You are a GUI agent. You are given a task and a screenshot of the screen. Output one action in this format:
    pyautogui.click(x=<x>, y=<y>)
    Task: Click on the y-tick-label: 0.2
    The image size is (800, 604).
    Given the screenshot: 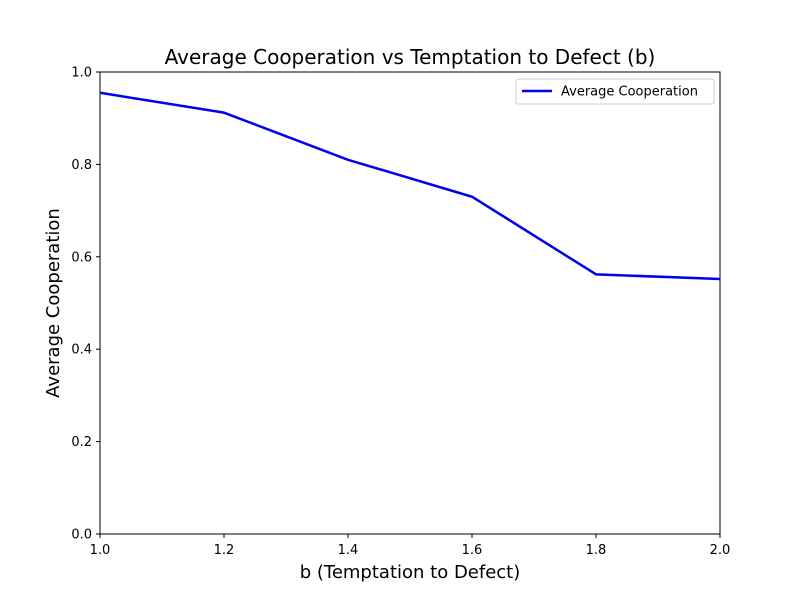 What is the action you would take?
    pyautogui.click(x=81, y=442)
    